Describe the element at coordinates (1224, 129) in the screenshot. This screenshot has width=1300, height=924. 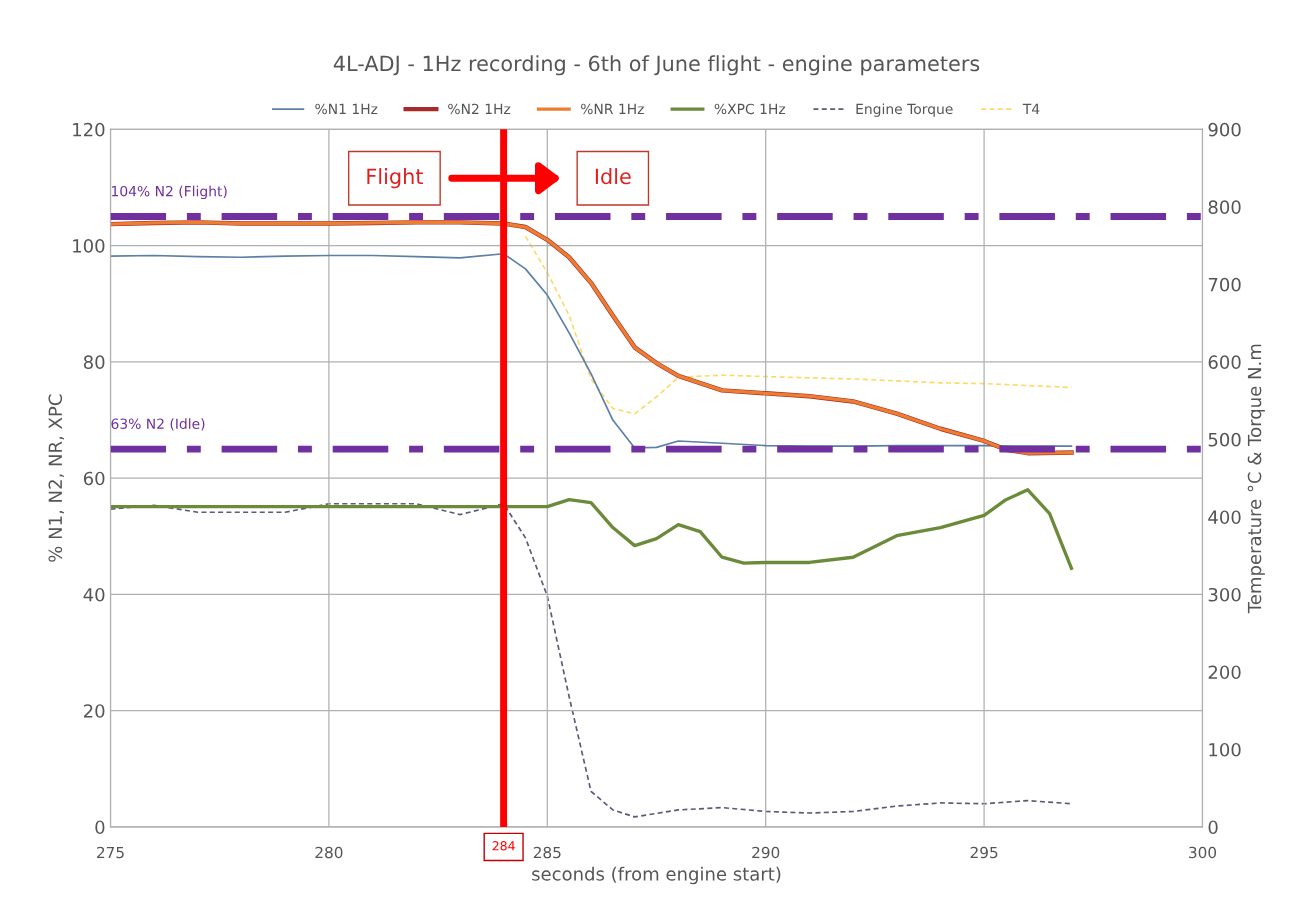
I see `y2-tick-label: 900` at that location.